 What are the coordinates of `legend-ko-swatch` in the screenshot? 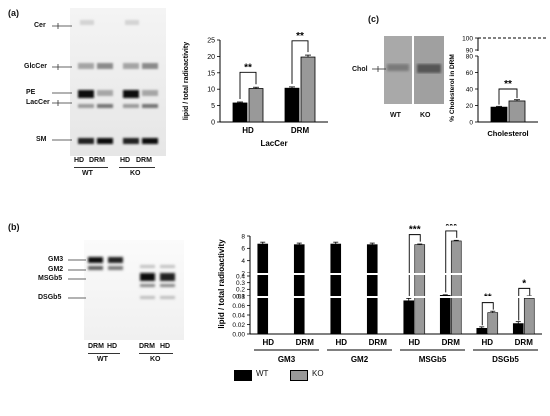 It's located at (299, 375).